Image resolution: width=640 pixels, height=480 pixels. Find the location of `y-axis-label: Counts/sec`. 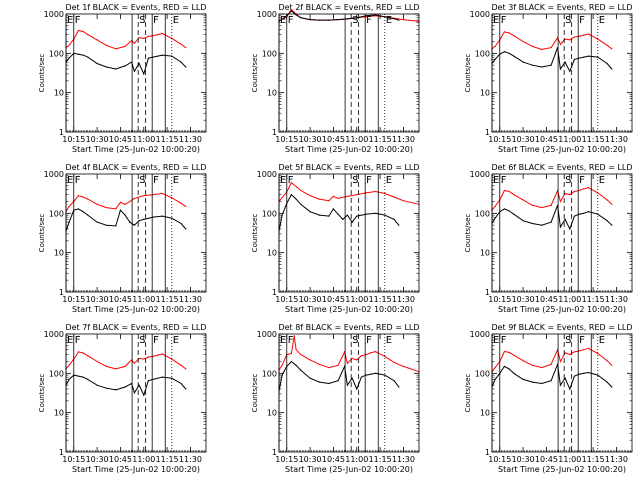

y-axis-label: Counts/sec is located at coordinates (255, 233).